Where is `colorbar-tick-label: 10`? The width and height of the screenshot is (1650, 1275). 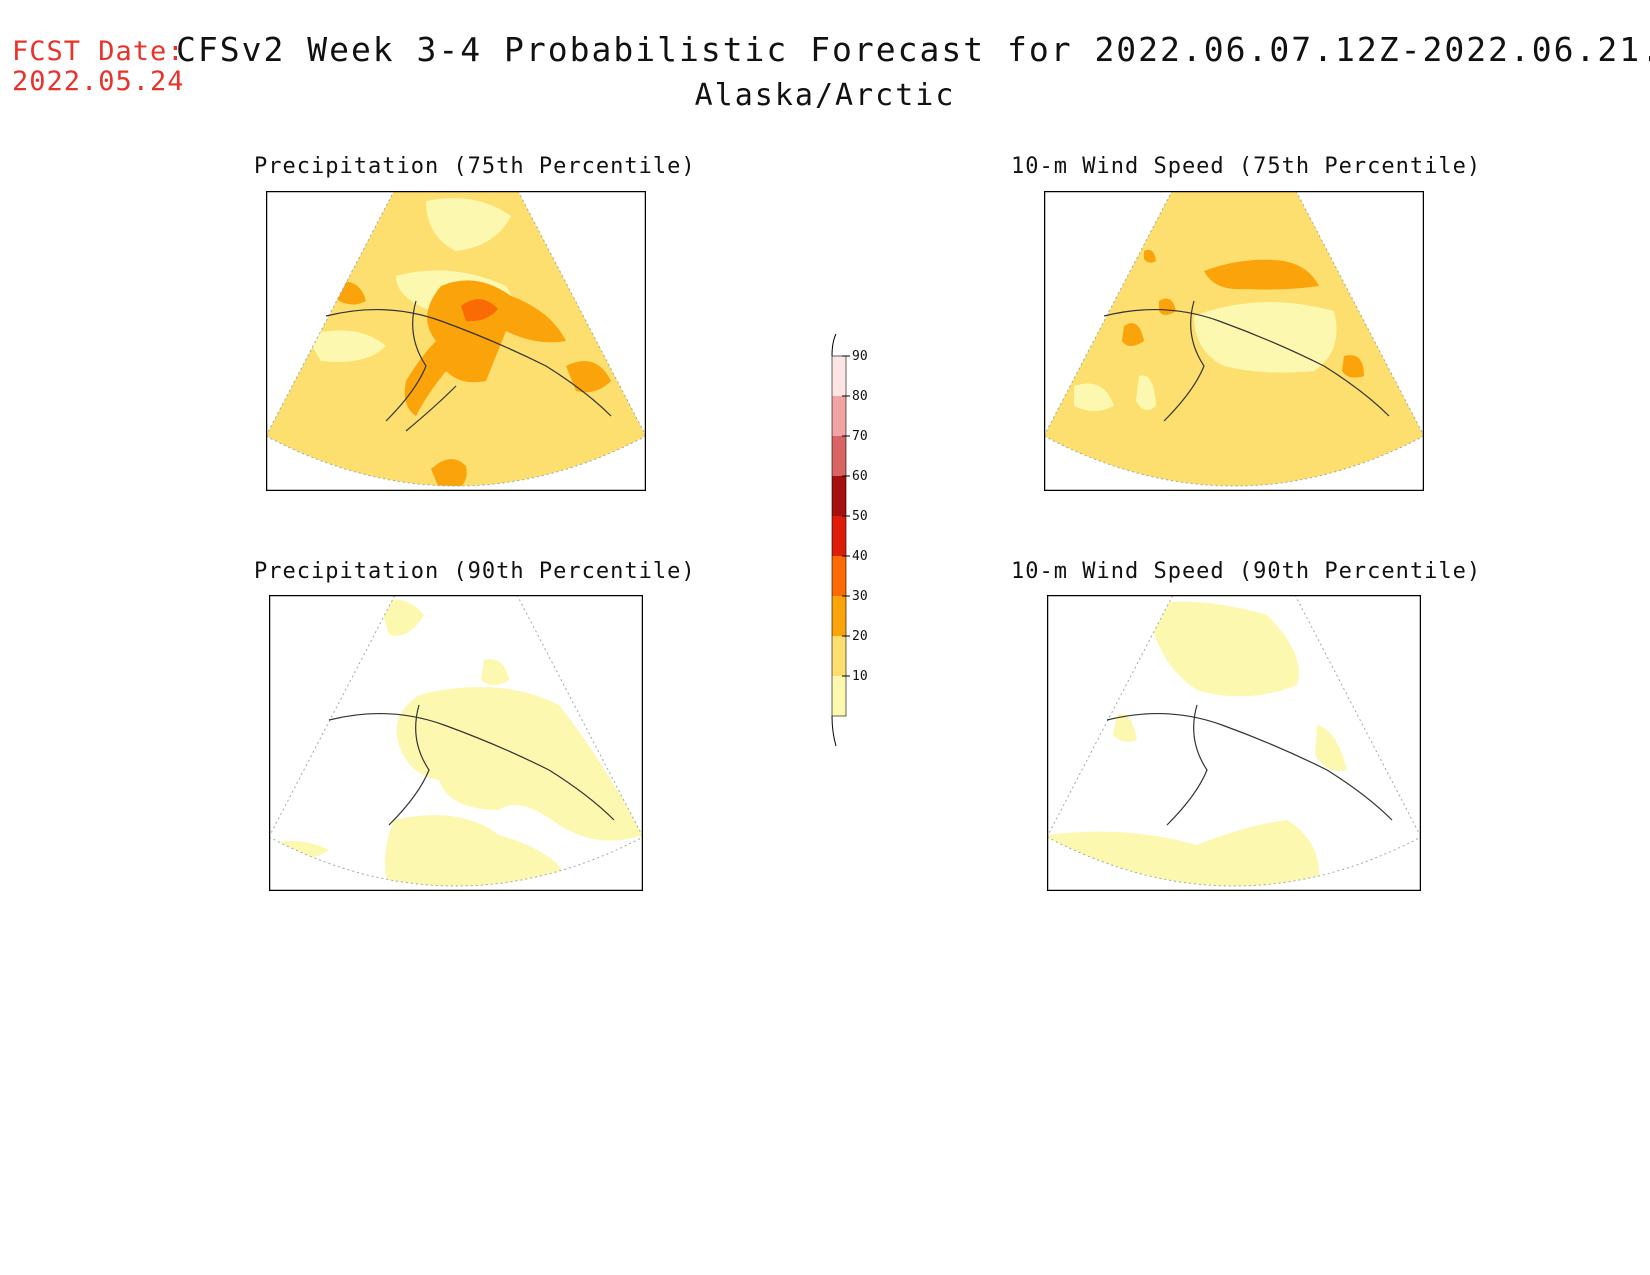
colorbar-tick-label: 10 is located at coordinates (860, 676).